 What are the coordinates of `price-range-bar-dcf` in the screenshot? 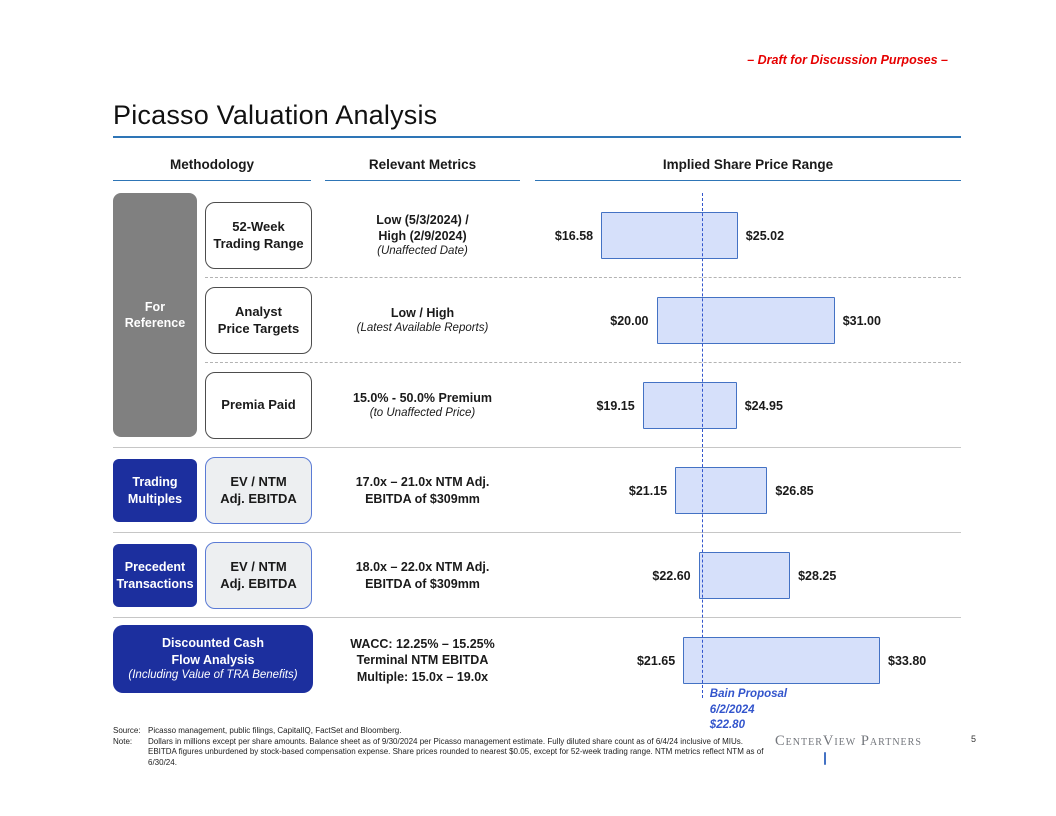 It's located at (781, 660).